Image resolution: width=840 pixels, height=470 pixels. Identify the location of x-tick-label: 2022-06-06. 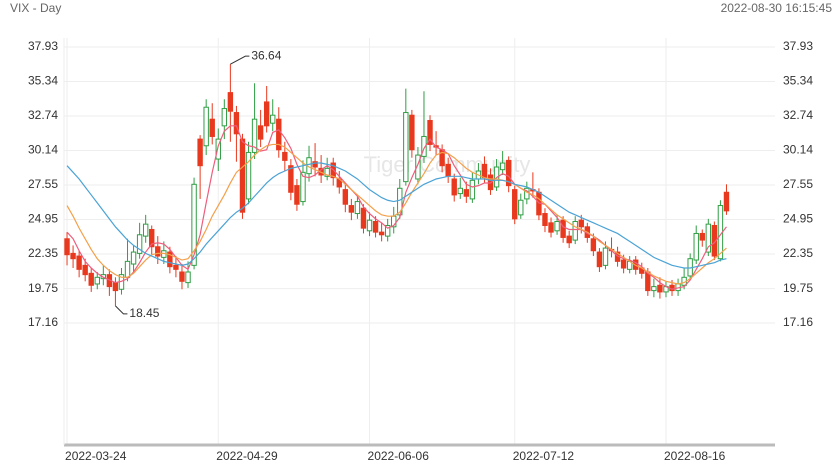
(399, 456).